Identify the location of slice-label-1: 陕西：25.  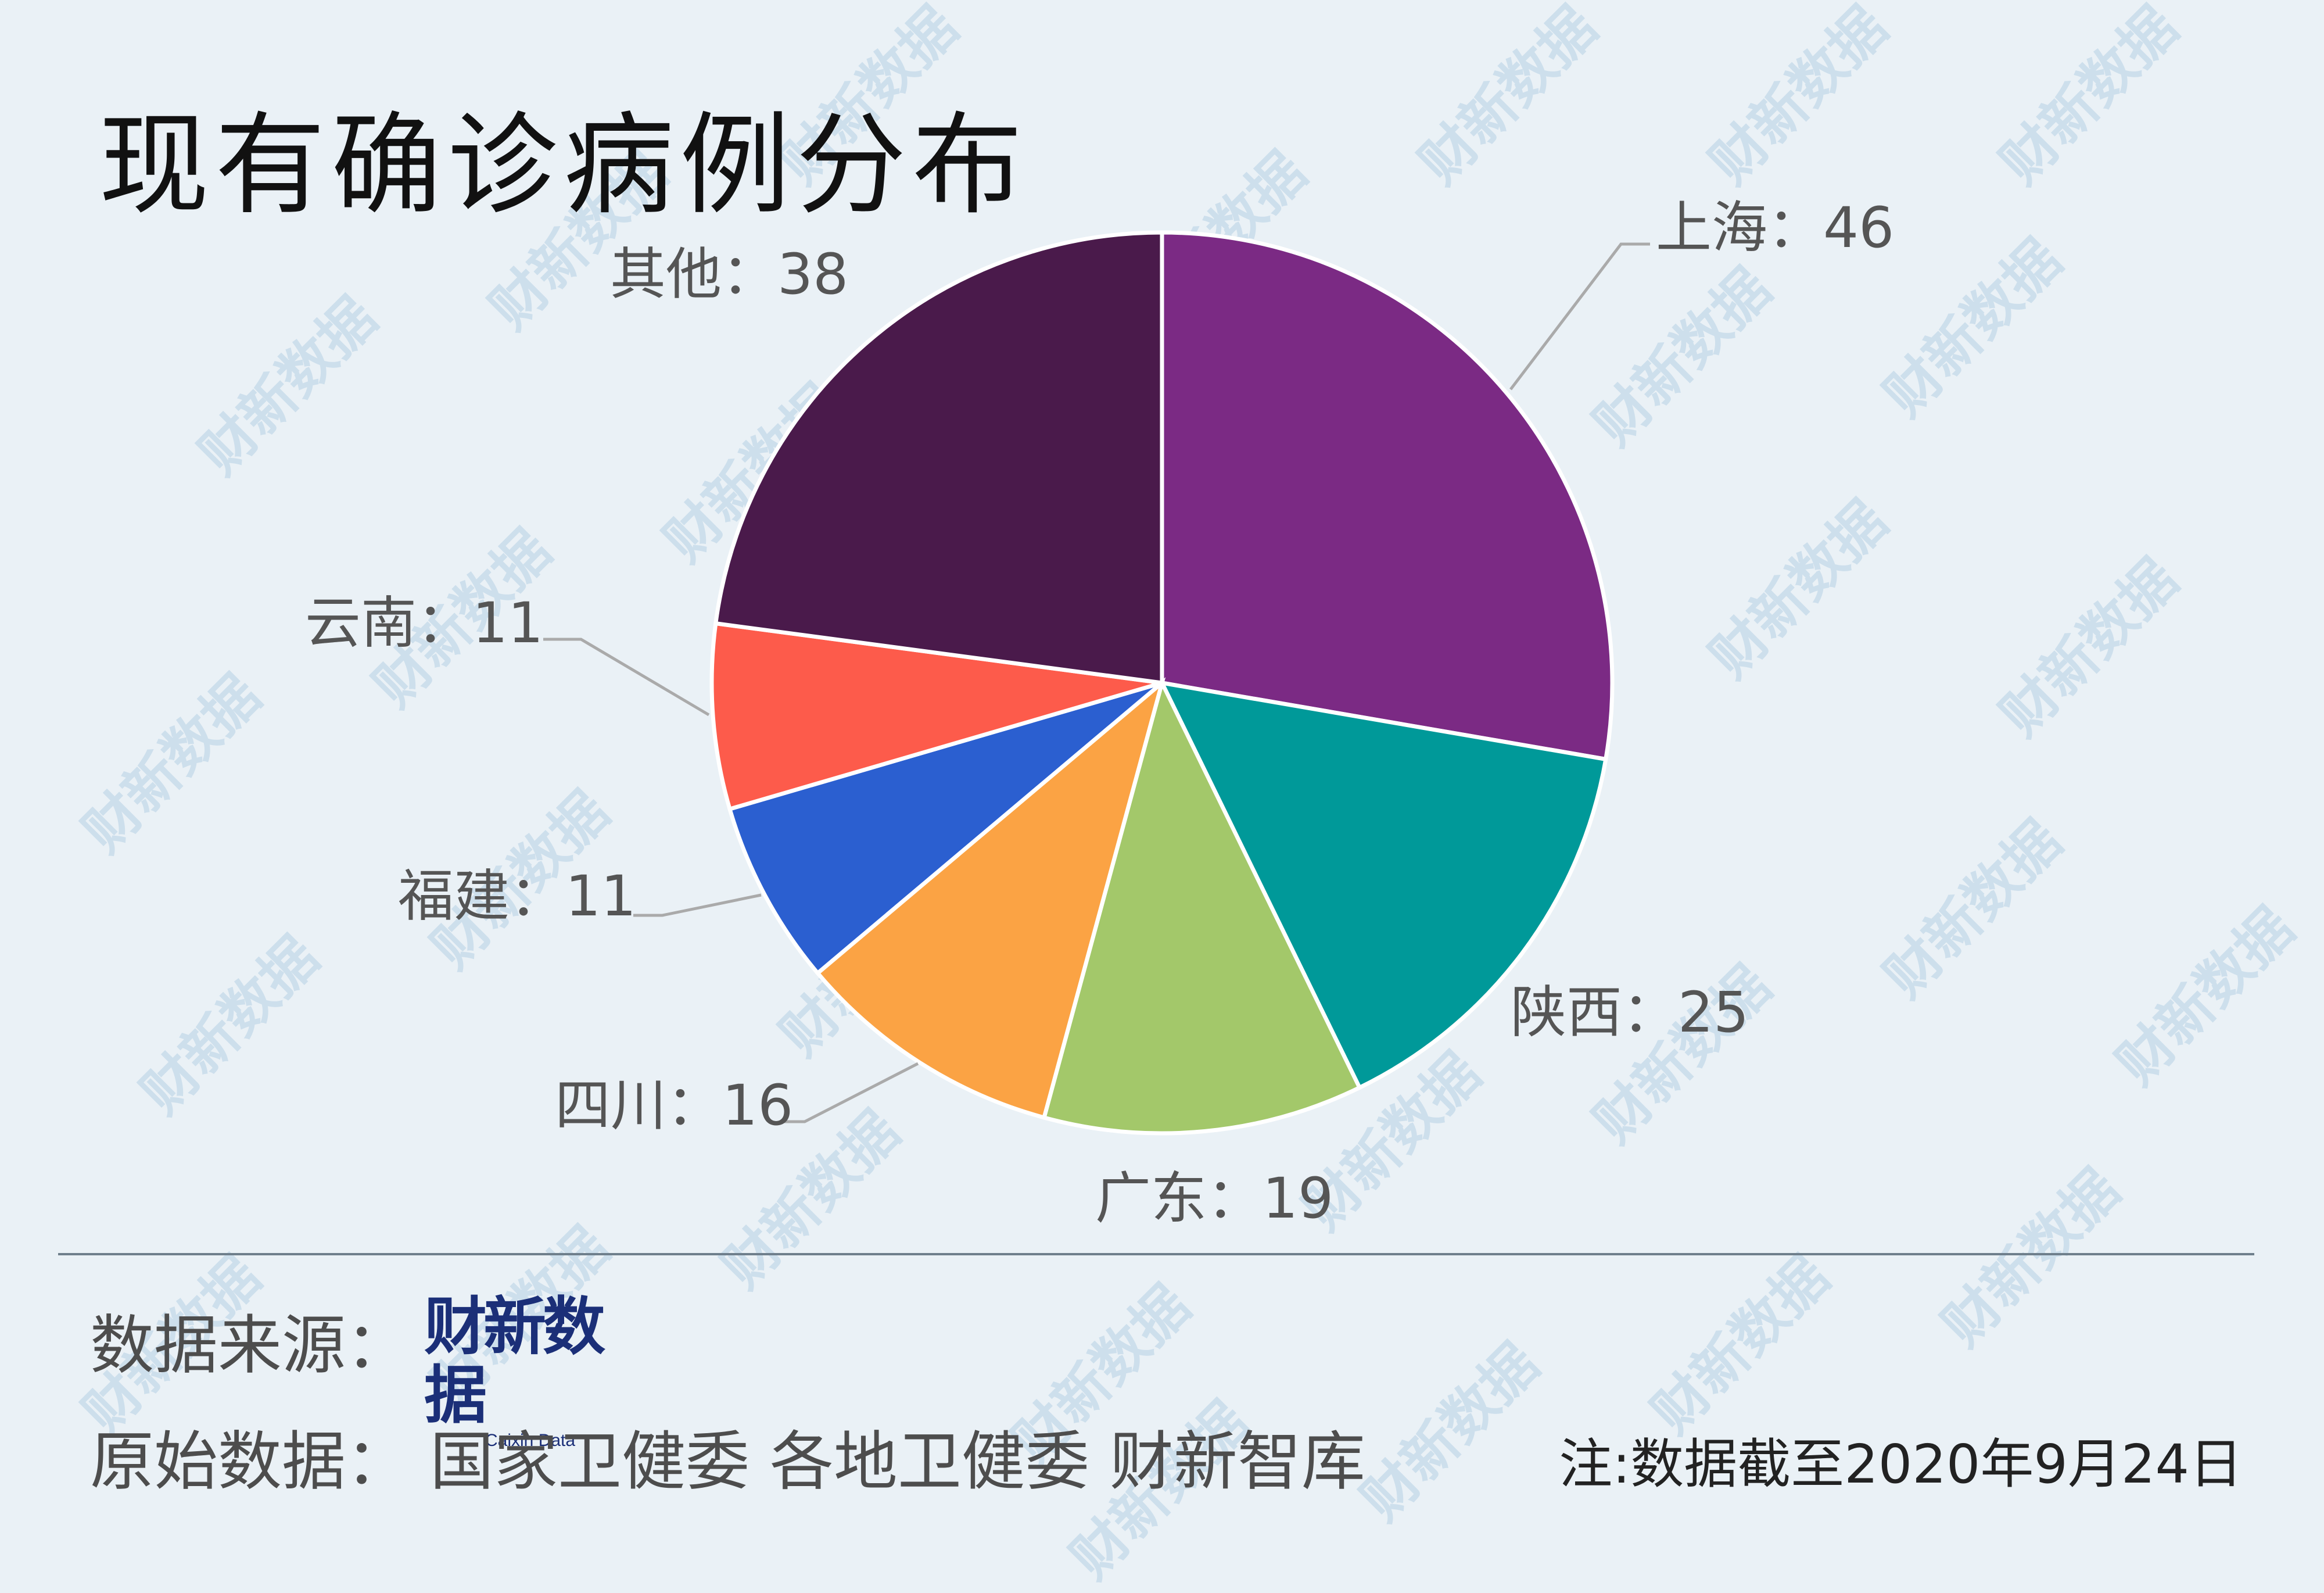
(1630, 1012).